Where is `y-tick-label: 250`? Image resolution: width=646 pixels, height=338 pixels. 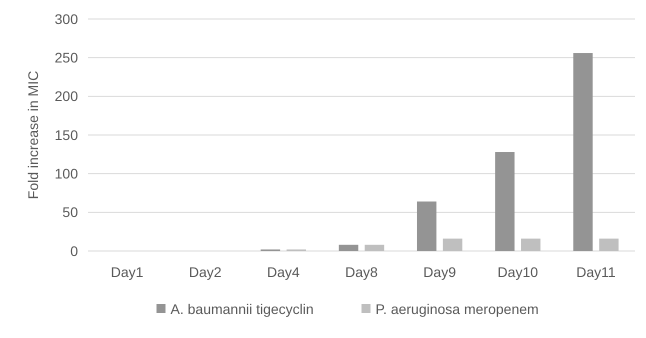
y-tick-label: 250 is located at coordinates (66, 58).